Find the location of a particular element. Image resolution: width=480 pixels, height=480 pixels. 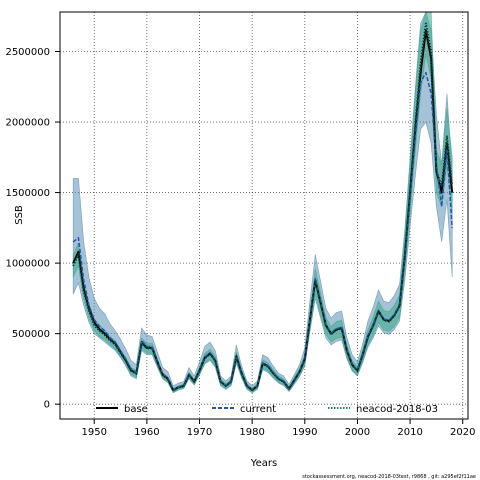

y-tick-label: 2500000 is located at coordinates (27, 52).